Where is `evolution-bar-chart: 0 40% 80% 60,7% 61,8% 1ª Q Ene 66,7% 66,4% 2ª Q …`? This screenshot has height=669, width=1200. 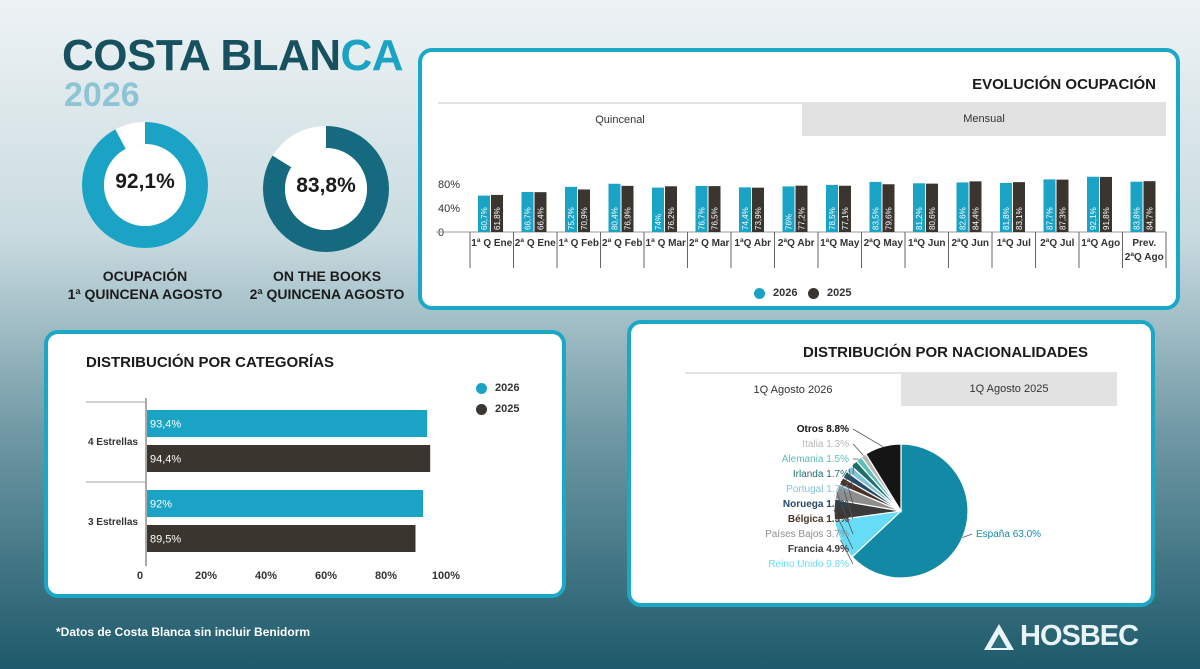
evolution-bar-chart: 0 40% 80% 60,7% 61,8% 1ª Q Ene 66,7% 66,4% 2ª Q … is located at coordinates (801, 222).